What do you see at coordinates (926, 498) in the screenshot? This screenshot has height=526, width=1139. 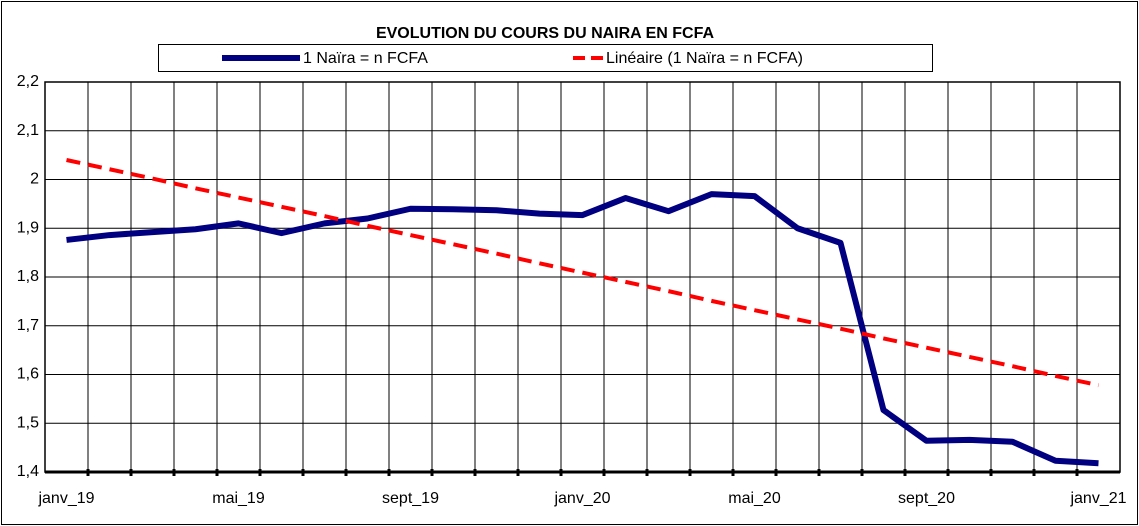 I see `x-tick-label: sept_20` at bounding box center [926, 498].